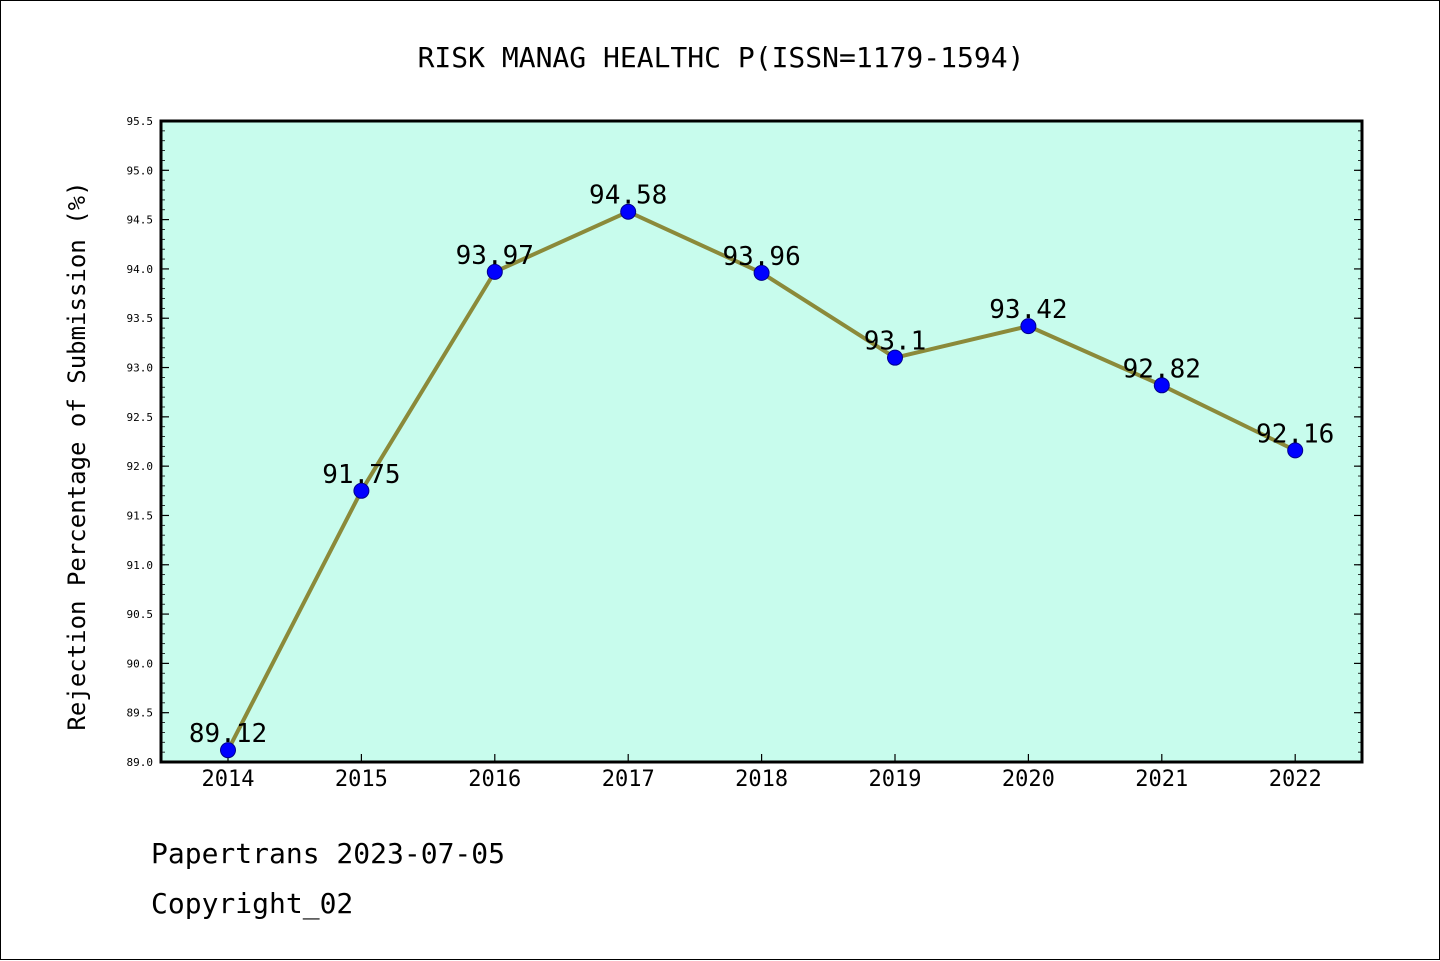  Describe the element at coordinates (140, 220) in the screenshot. I see `y-tick-label: 94.5` at that location.